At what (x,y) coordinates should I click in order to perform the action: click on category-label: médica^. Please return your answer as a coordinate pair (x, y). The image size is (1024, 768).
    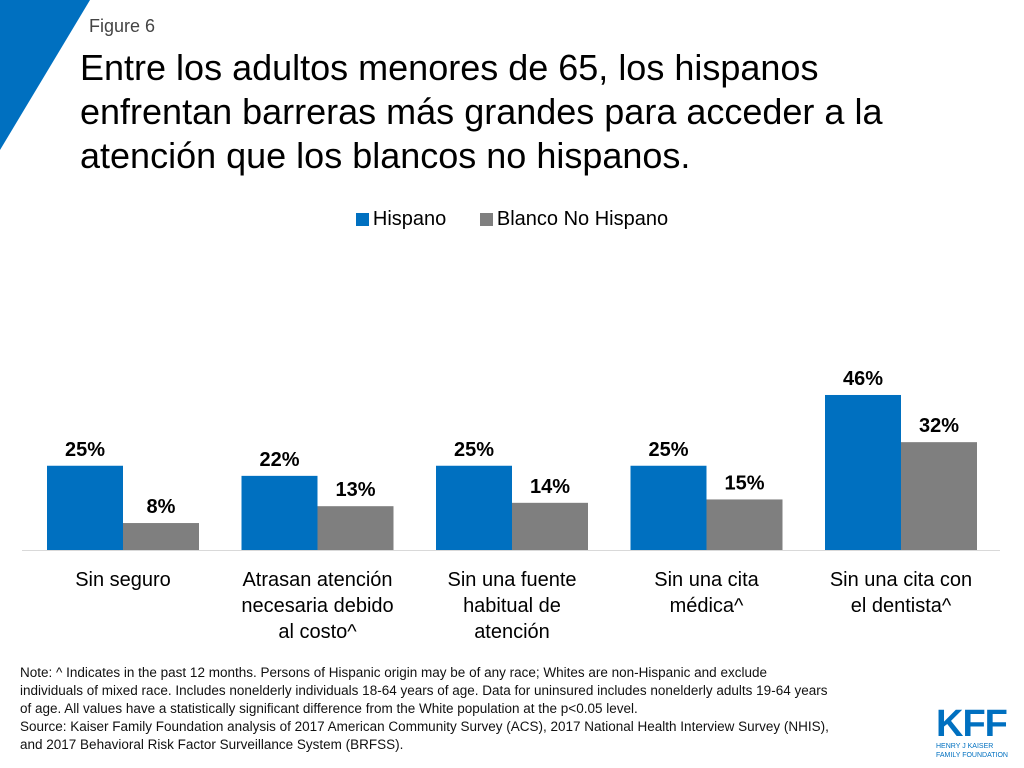
    Looking at the image, I should click on (707, 606).